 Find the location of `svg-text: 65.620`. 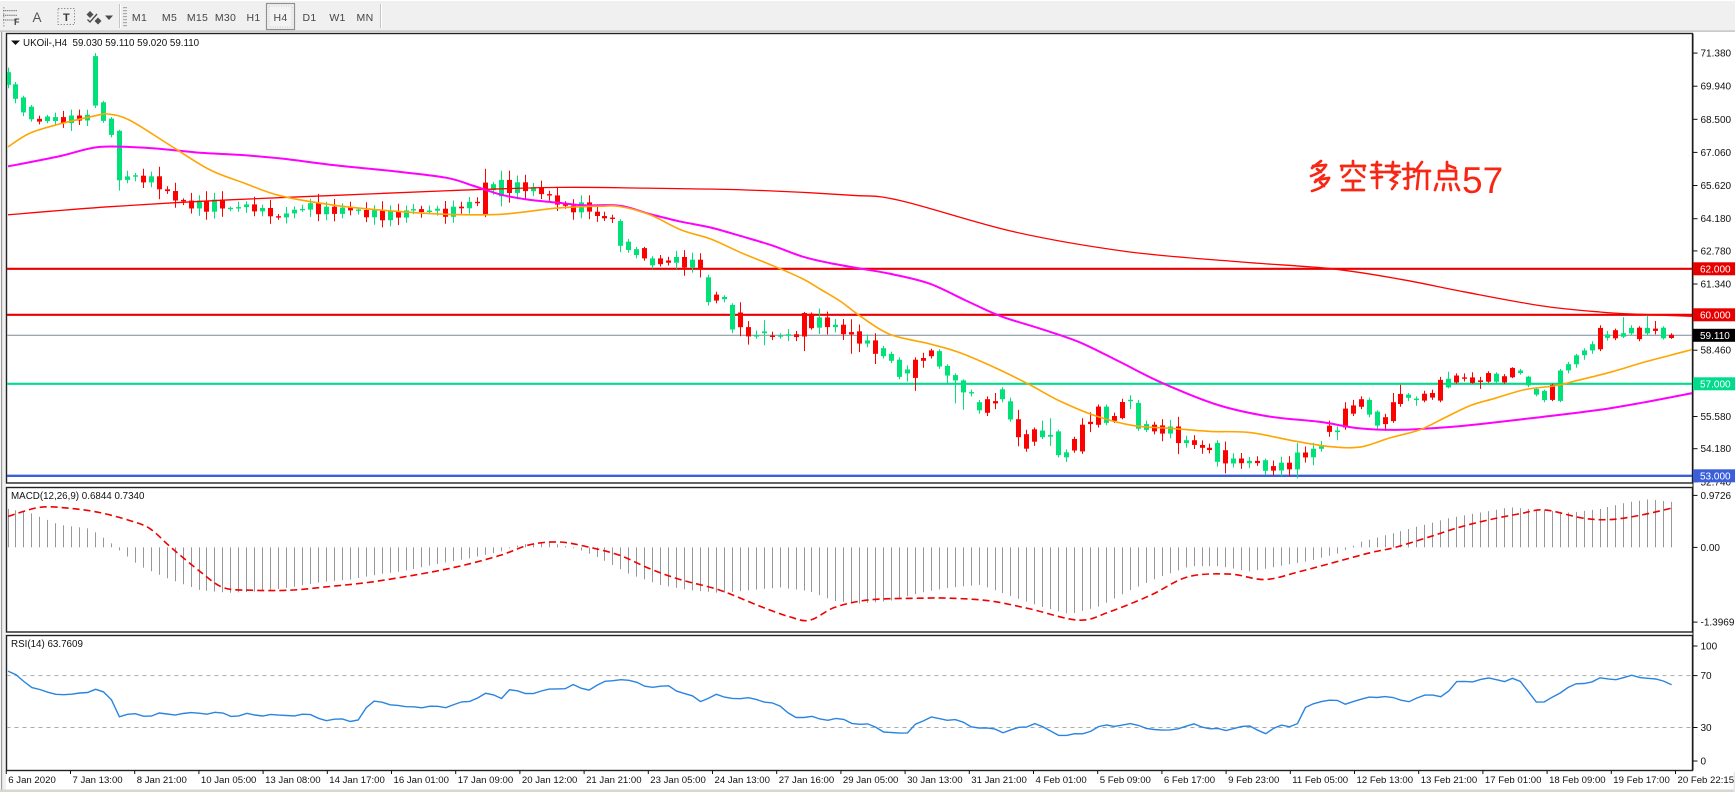

svg-text: 65.620 is located at coordinates (1716, 186).